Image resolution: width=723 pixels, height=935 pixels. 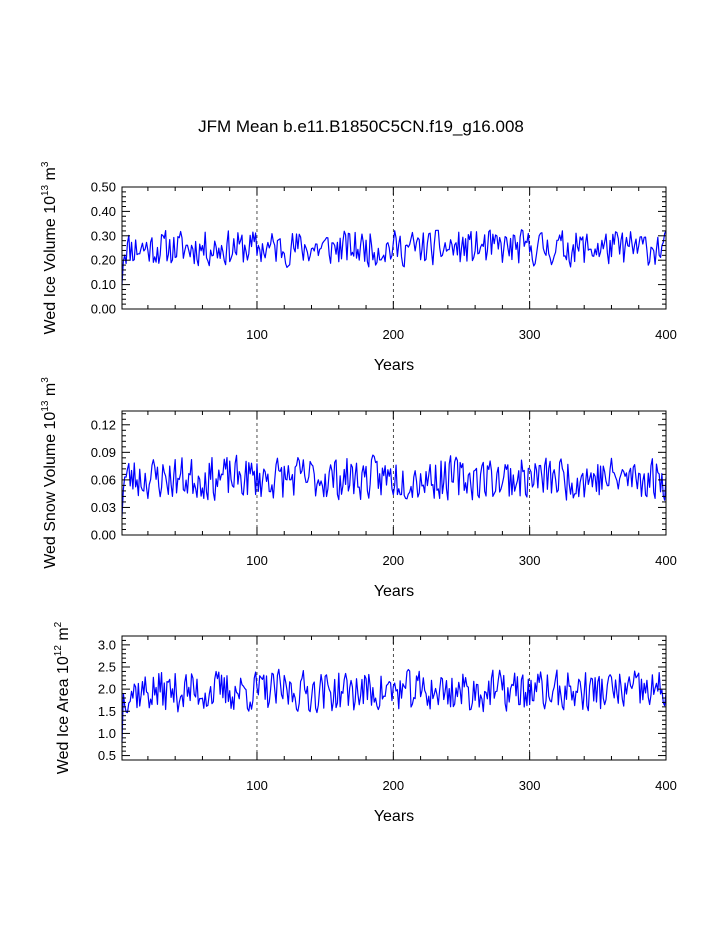 I want to click on y-axis-label: Wed Ice Area 1012 m2, so click(x=62, y=697).